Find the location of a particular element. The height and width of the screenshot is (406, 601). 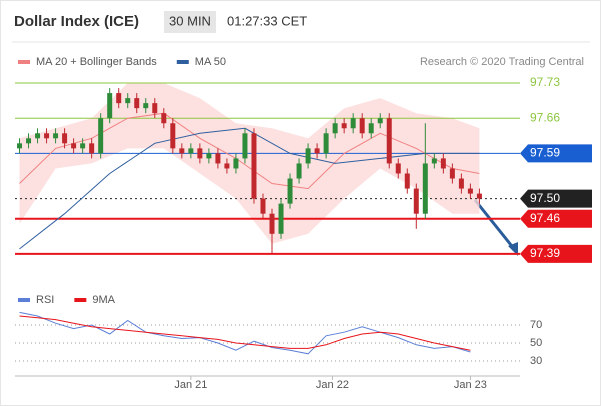

level-label: 97.66 is located at coordinates (545, 117).